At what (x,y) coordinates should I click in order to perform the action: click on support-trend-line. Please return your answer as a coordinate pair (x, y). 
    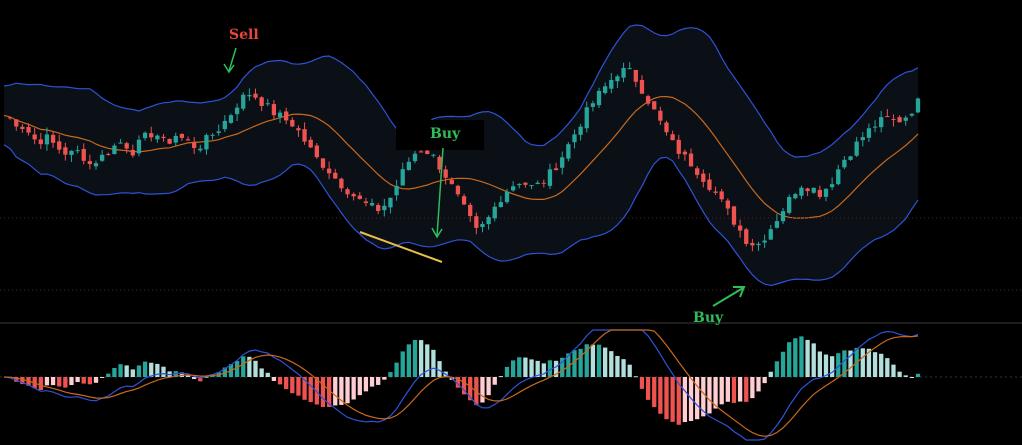
    Looking at the image, I should click on (401, 247).